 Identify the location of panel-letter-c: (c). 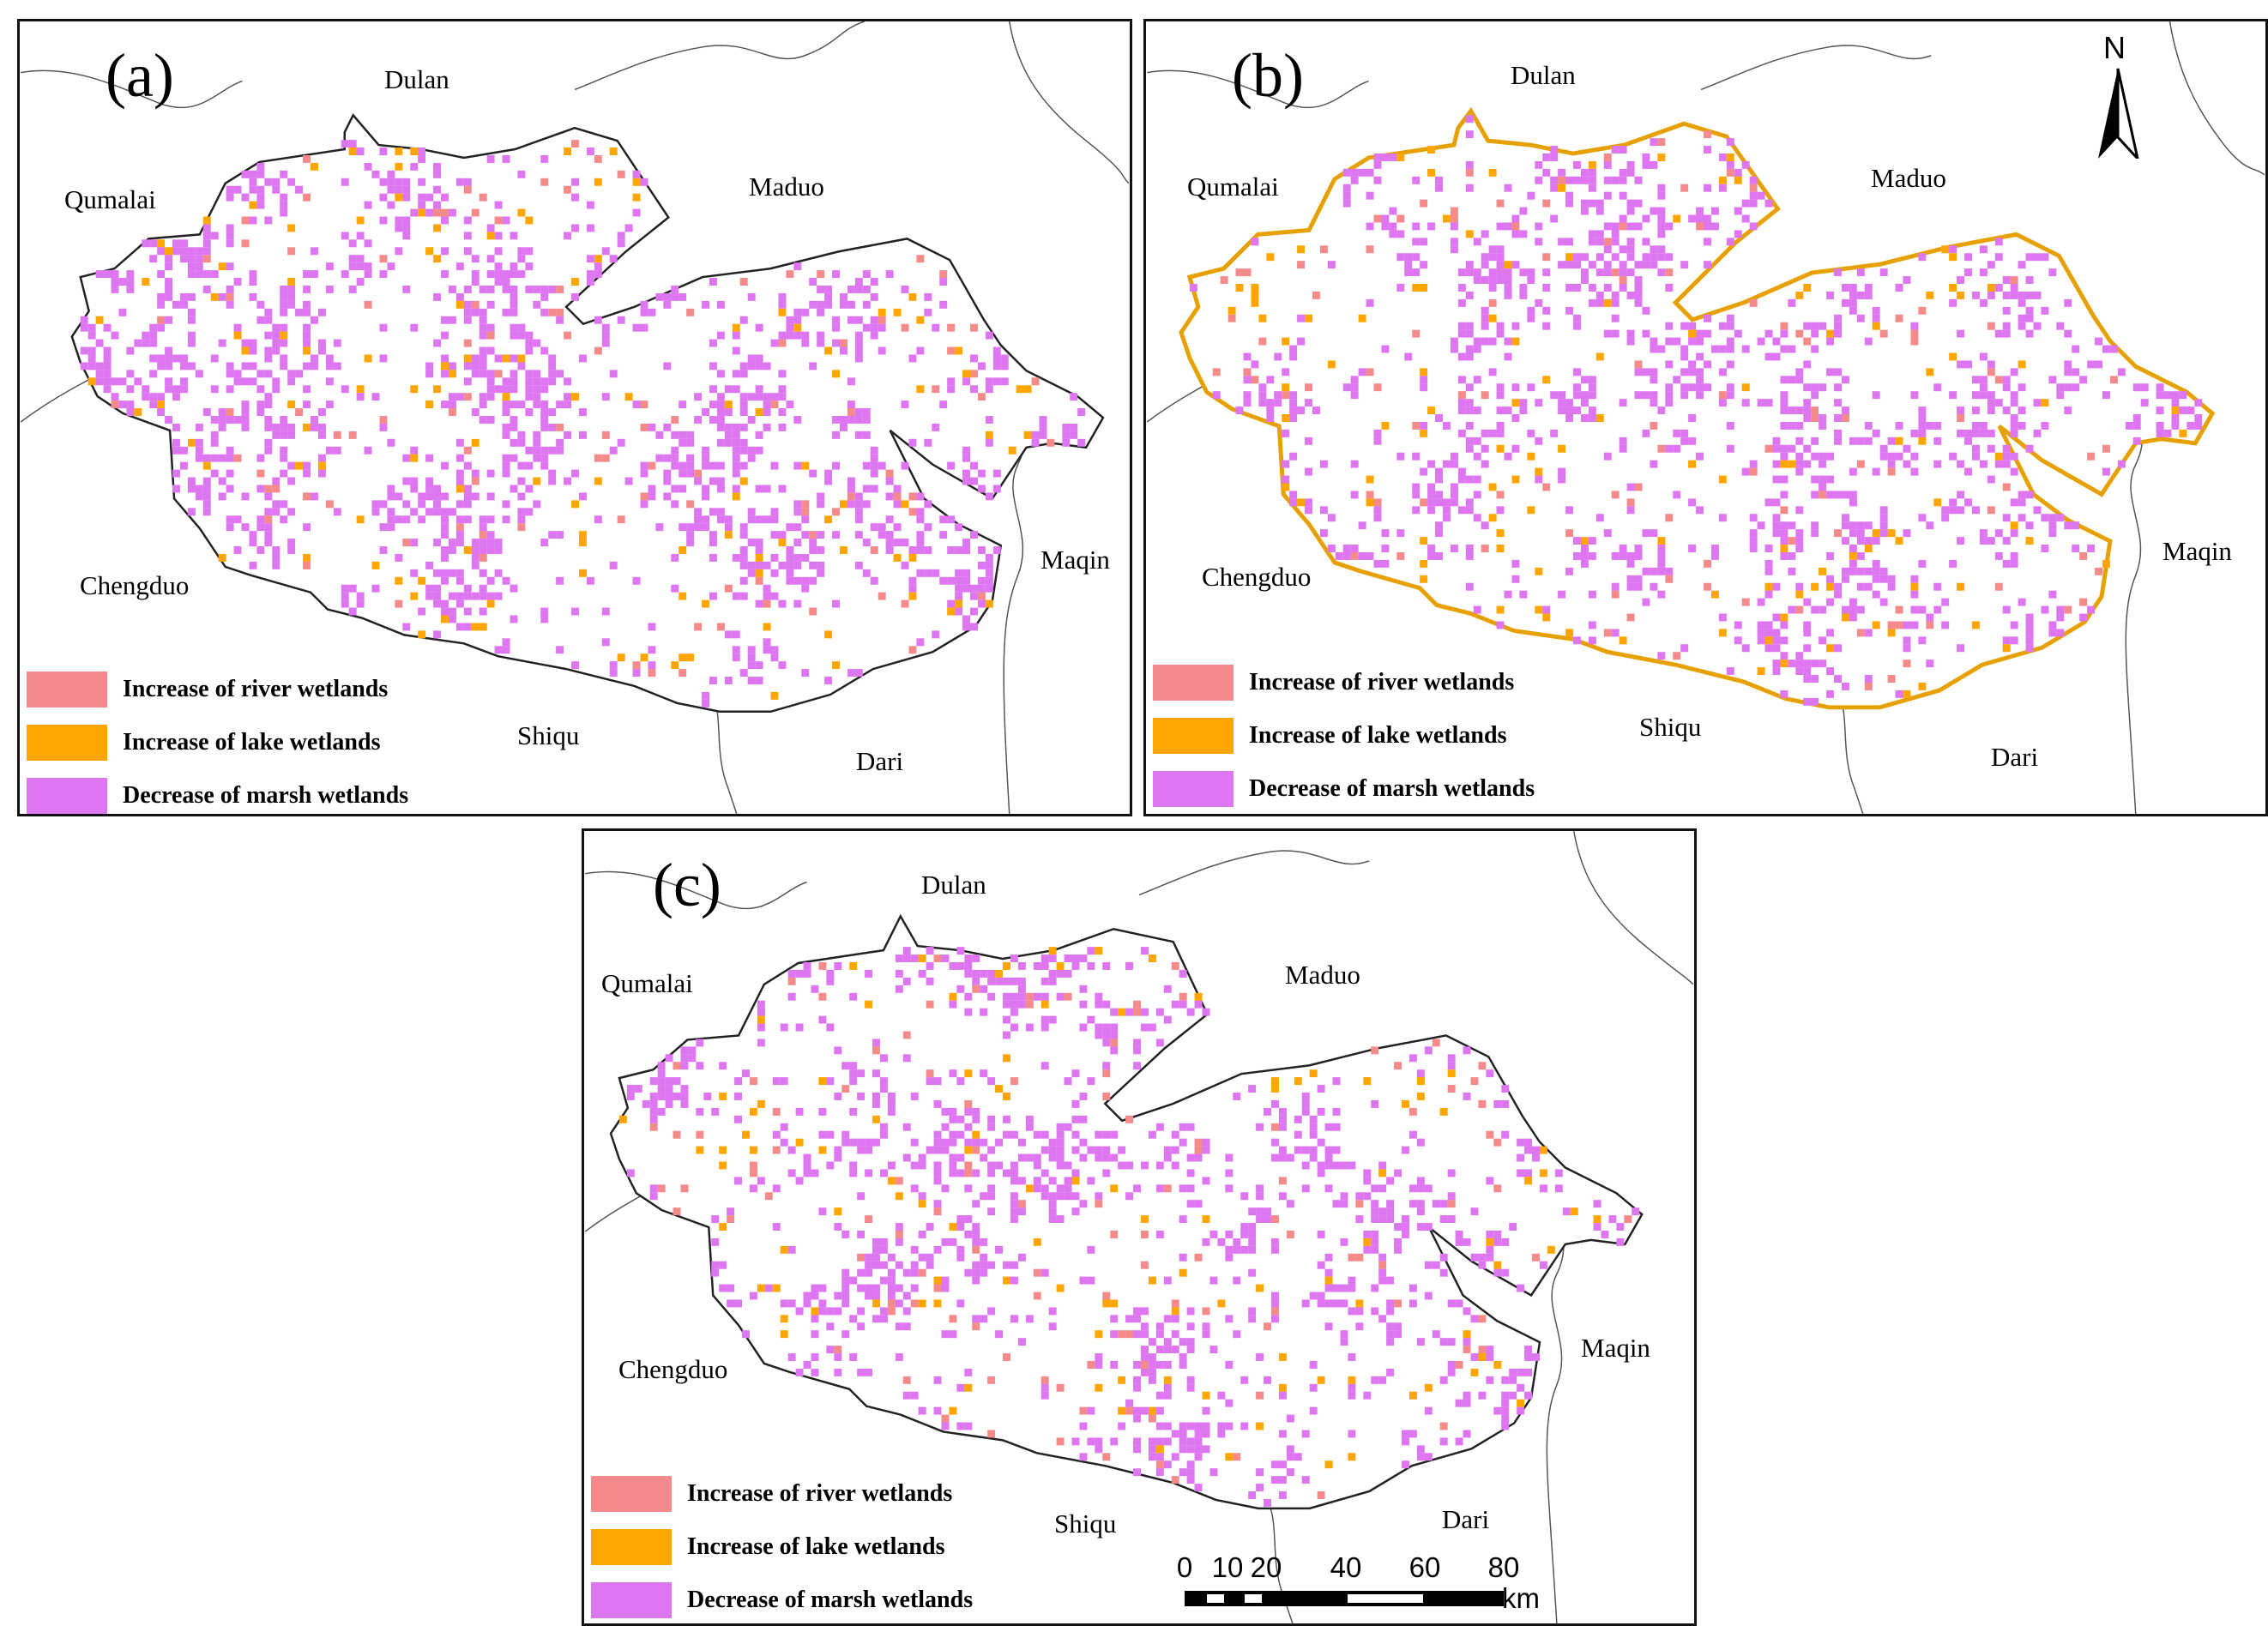
(687, 885).